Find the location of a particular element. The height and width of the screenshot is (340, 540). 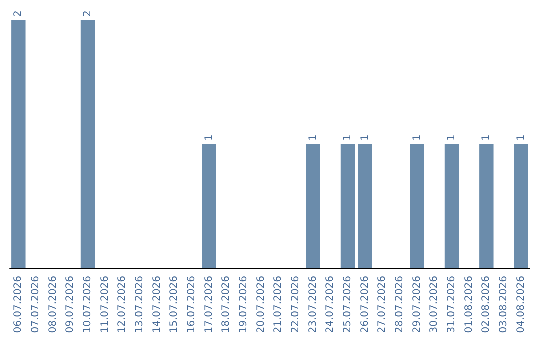

x-tick-label: 18.07.2026 is located at coordinates (226, 305).